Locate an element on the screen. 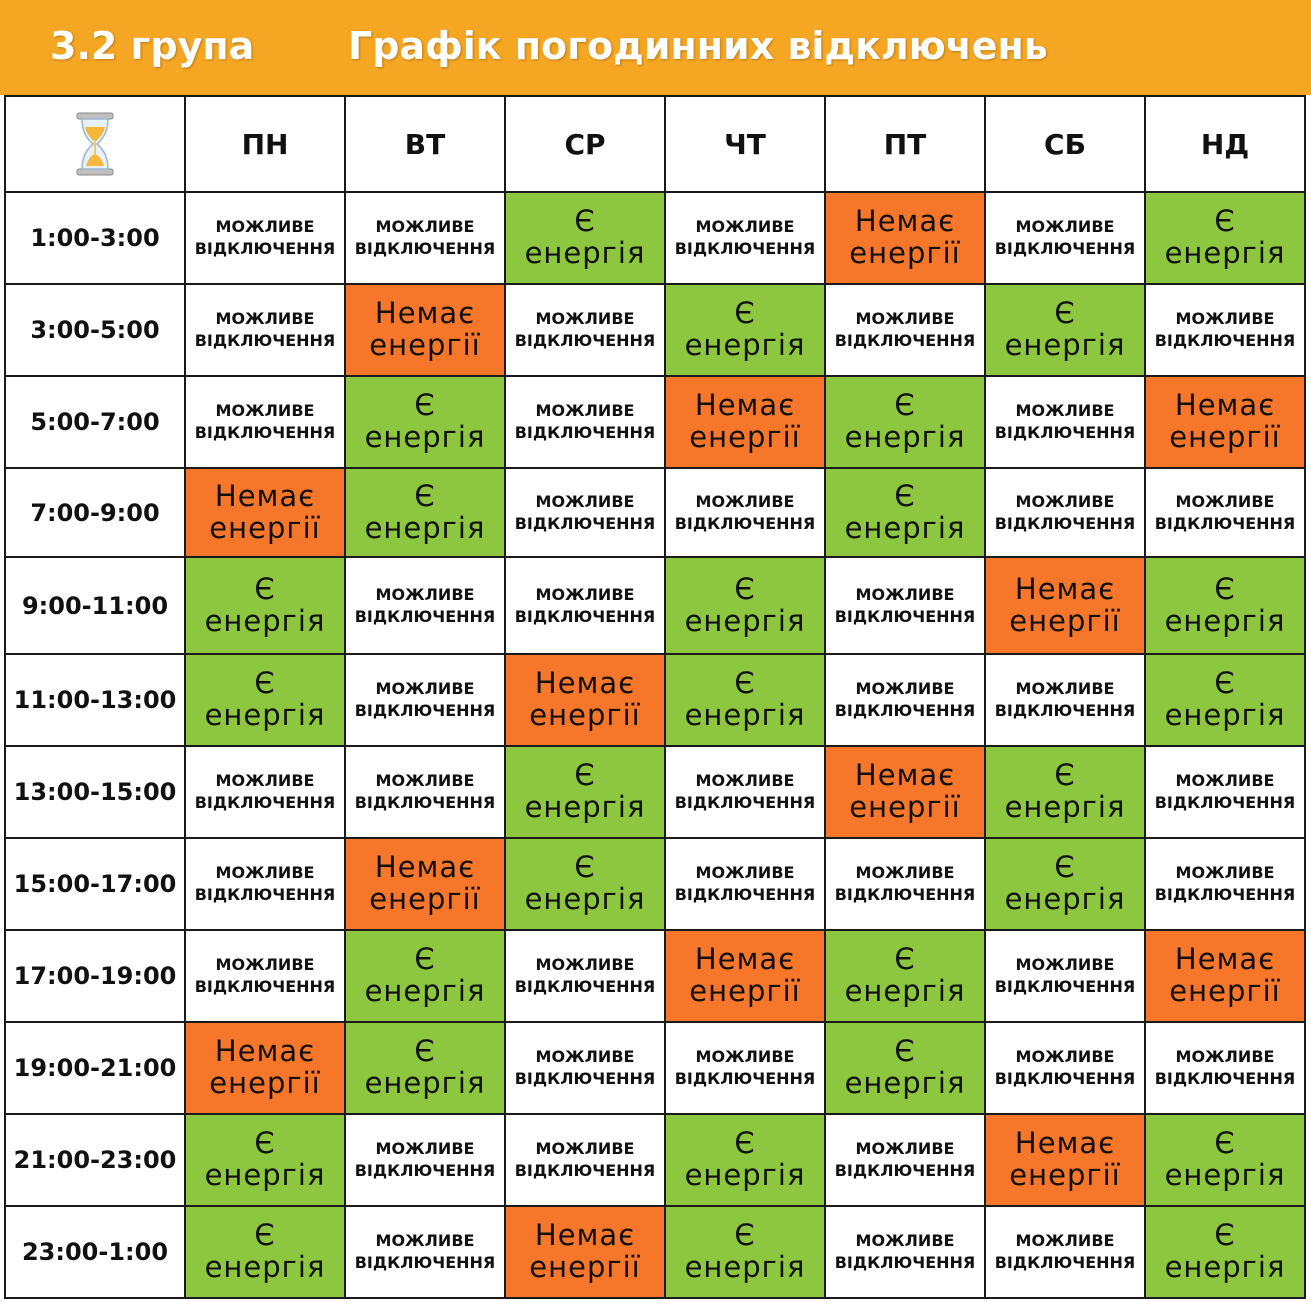  time-slot-label: 21:00-23:00 is located at coordinates (96, 1161).